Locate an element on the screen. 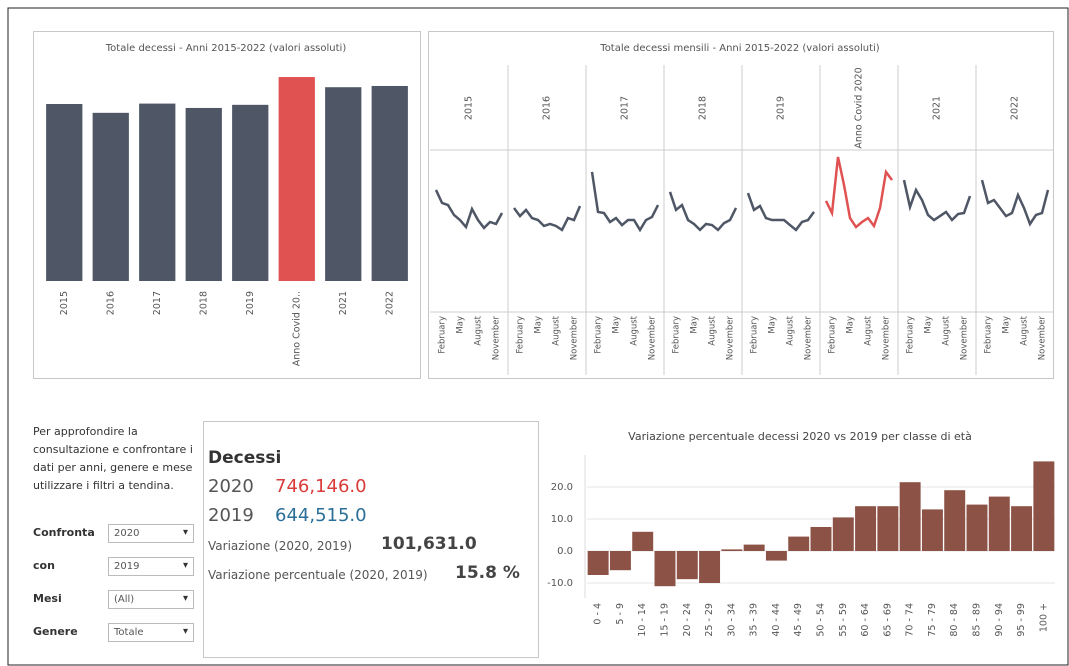  summary-year: 2019 is located at coordinates (231, 515).